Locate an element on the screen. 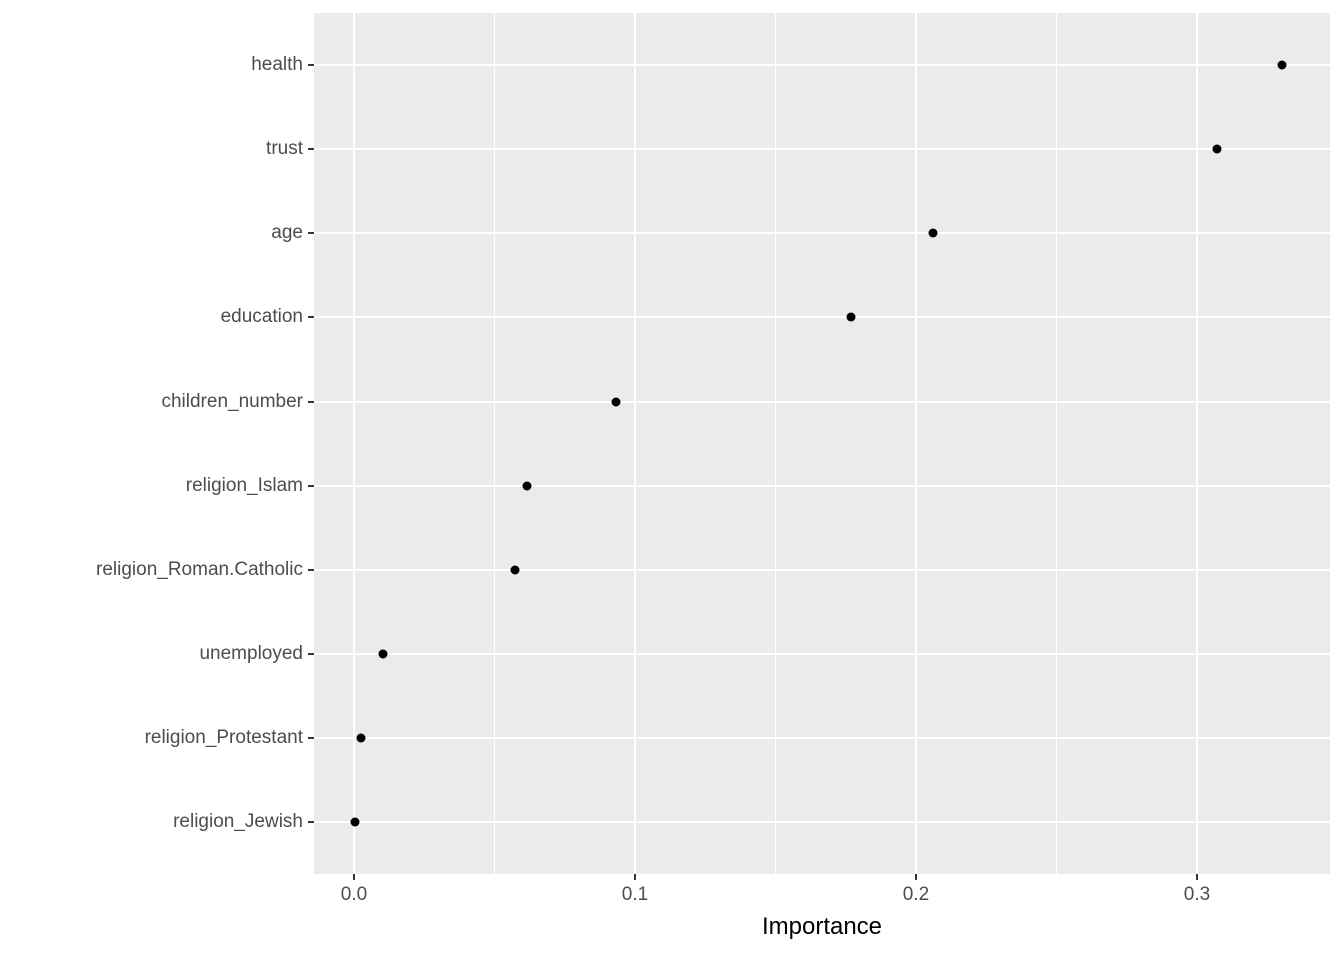 This screenshot has width=1344, height=960. y-axis-label: religion_Roman.Catholic is located at coordinates (199, 569).